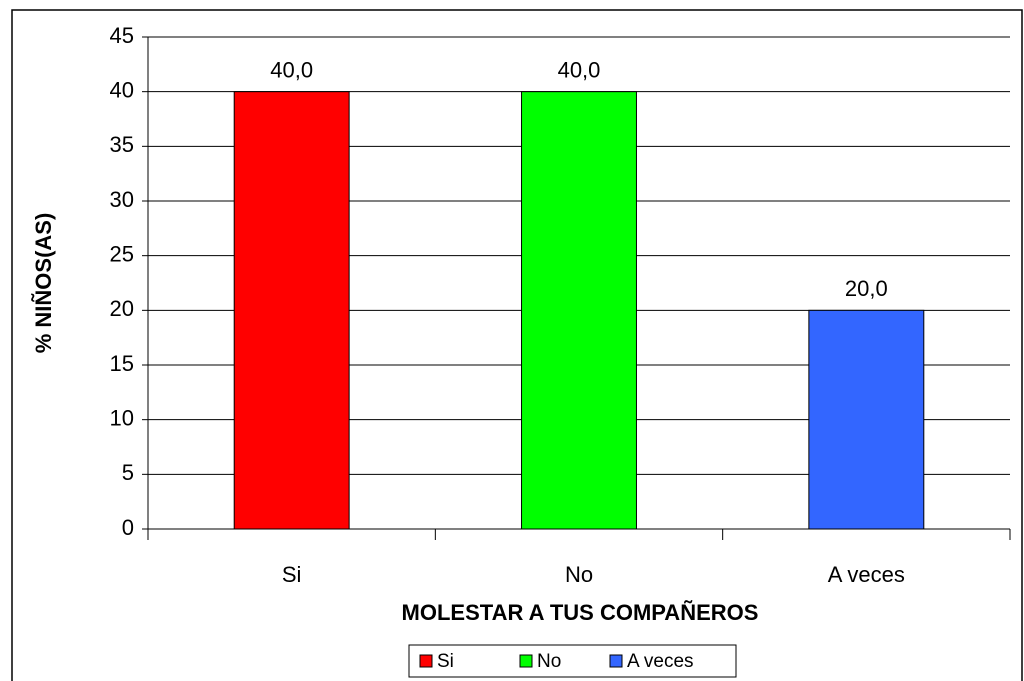 The height and width of the screenshot is (681, 1024). Describe the element at coordinates (660, 661) in the screenshot. I see `legend-label: A veces` at that location.